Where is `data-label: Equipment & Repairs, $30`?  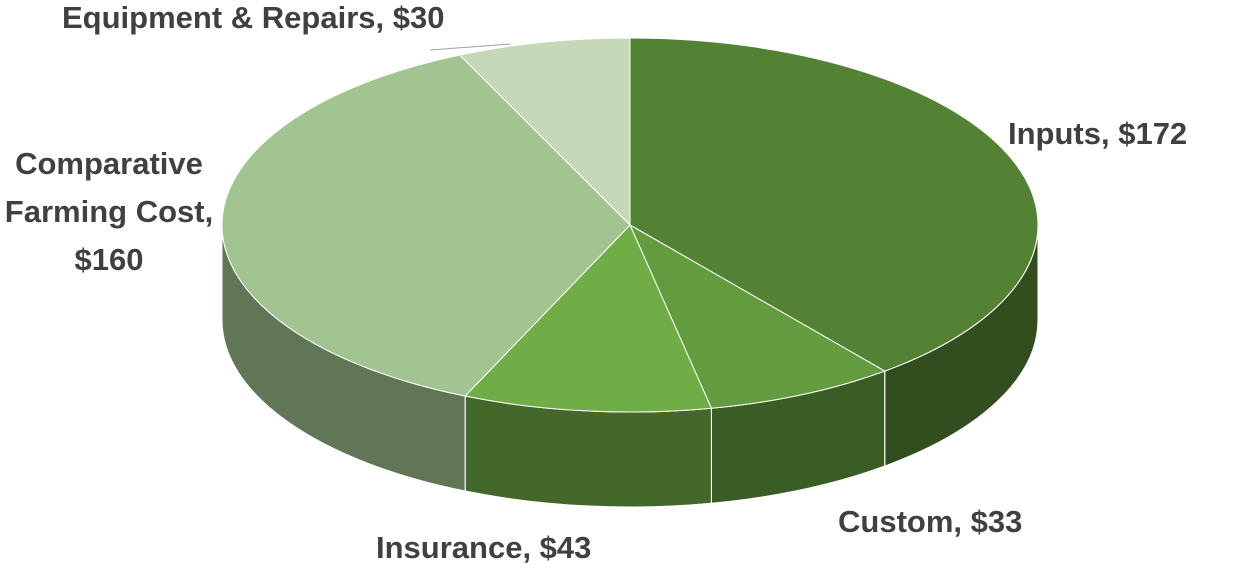
data-label: Equipment & Repairs, $30 is located at coordinates (253, 17).